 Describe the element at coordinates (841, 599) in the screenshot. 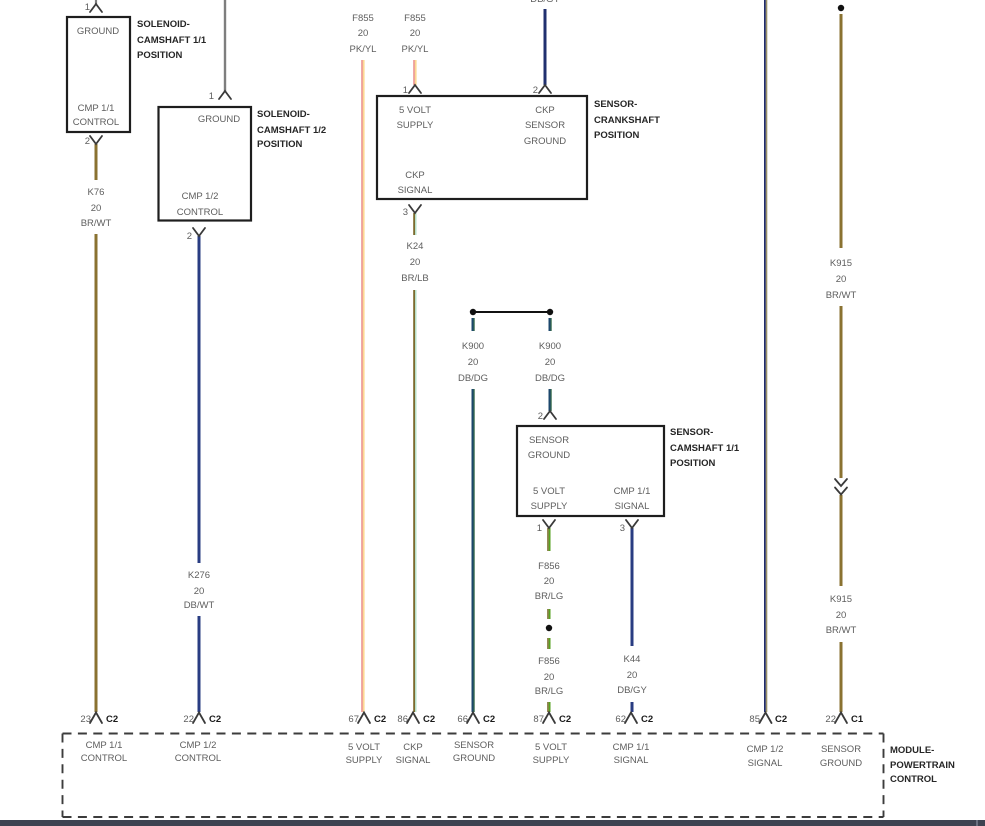

I see `svg-text: K915` at that location.